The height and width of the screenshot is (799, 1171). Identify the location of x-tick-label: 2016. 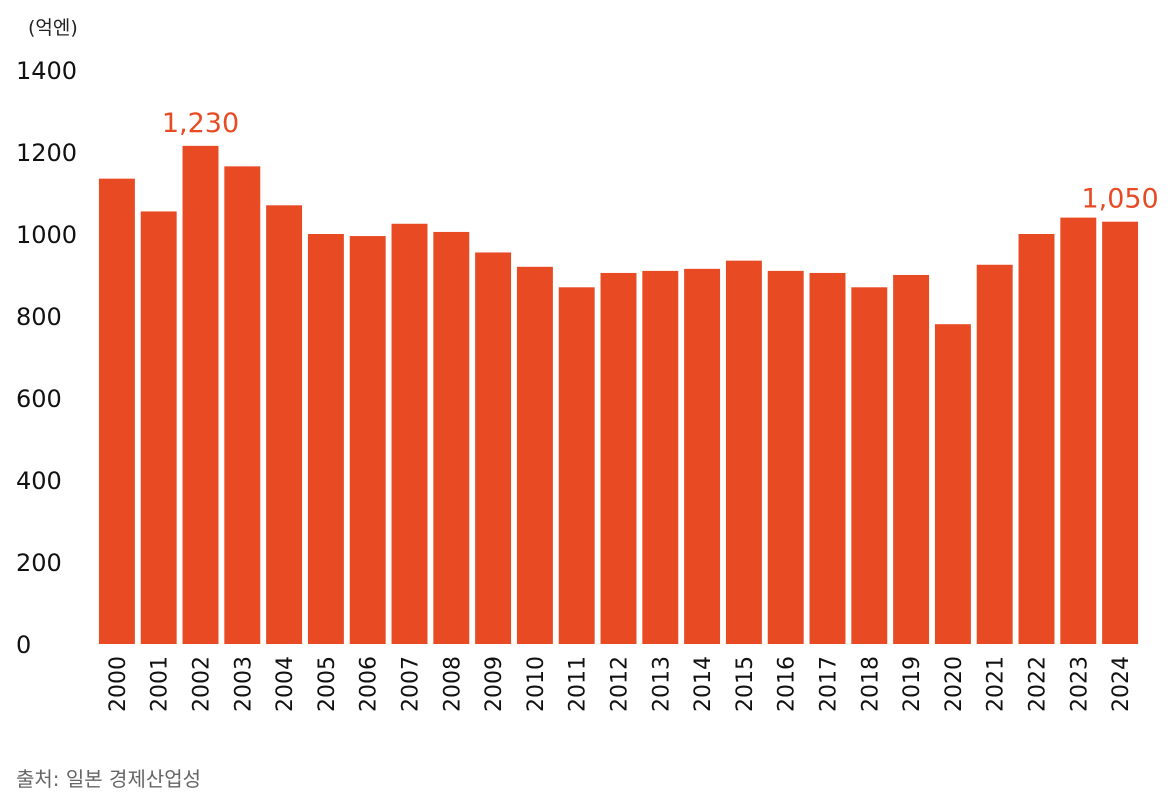
(787, 684).